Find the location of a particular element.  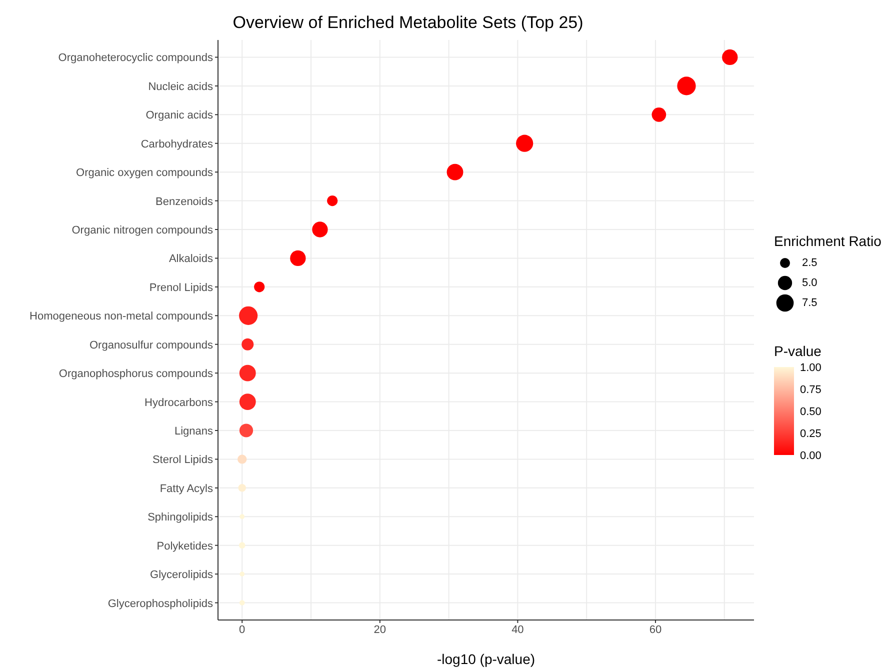

x-tick-label: 60 is located at coordinates (655, 630).